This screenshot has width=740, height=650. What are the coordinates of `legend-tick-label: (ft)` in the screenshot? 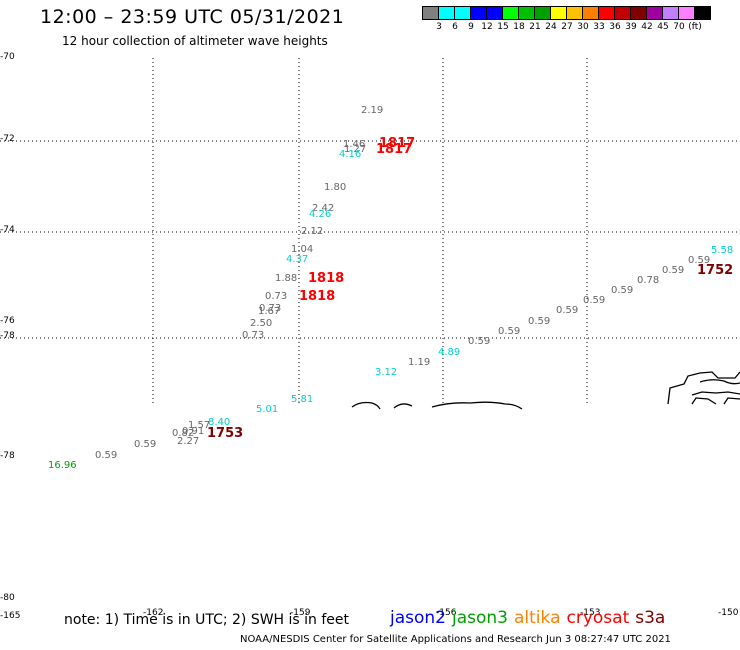 It's located at (695, 27).